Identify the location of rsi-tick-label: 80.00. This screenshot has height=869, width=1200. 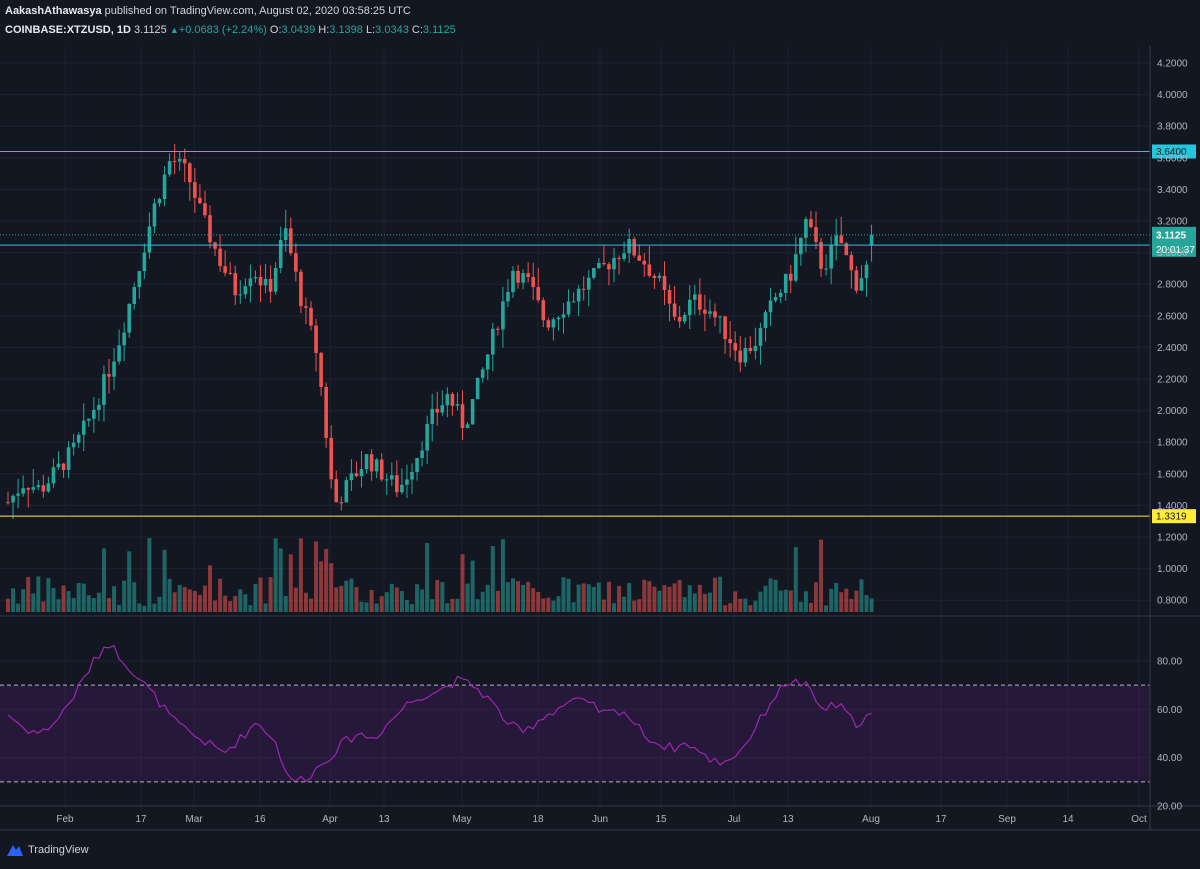
(1169, 662).